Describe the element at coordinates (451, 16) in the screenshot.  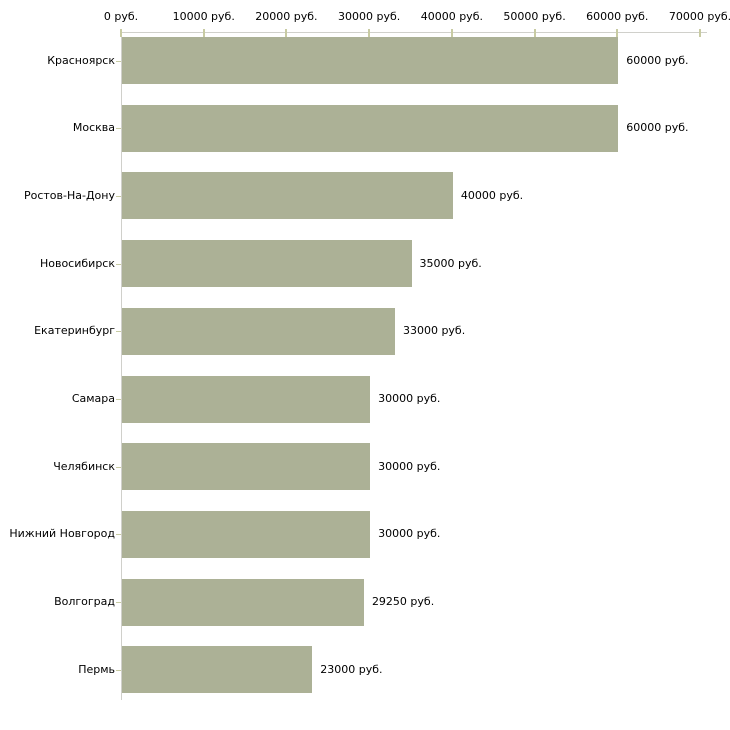
I see `x-axis-tick-label: 40000 руб.` at that location.